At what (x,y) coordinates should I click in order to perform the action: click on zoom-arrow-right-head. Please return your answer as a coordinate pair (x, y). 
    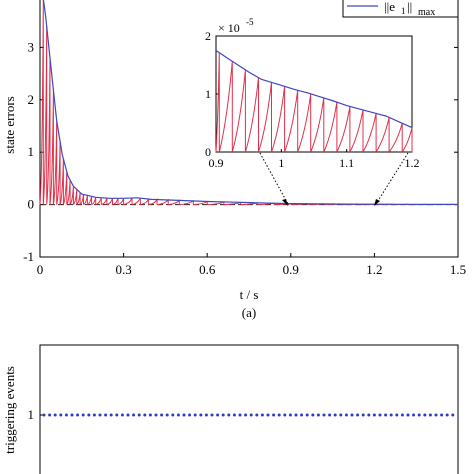
    Looking at the image, I should click on (377, 202).